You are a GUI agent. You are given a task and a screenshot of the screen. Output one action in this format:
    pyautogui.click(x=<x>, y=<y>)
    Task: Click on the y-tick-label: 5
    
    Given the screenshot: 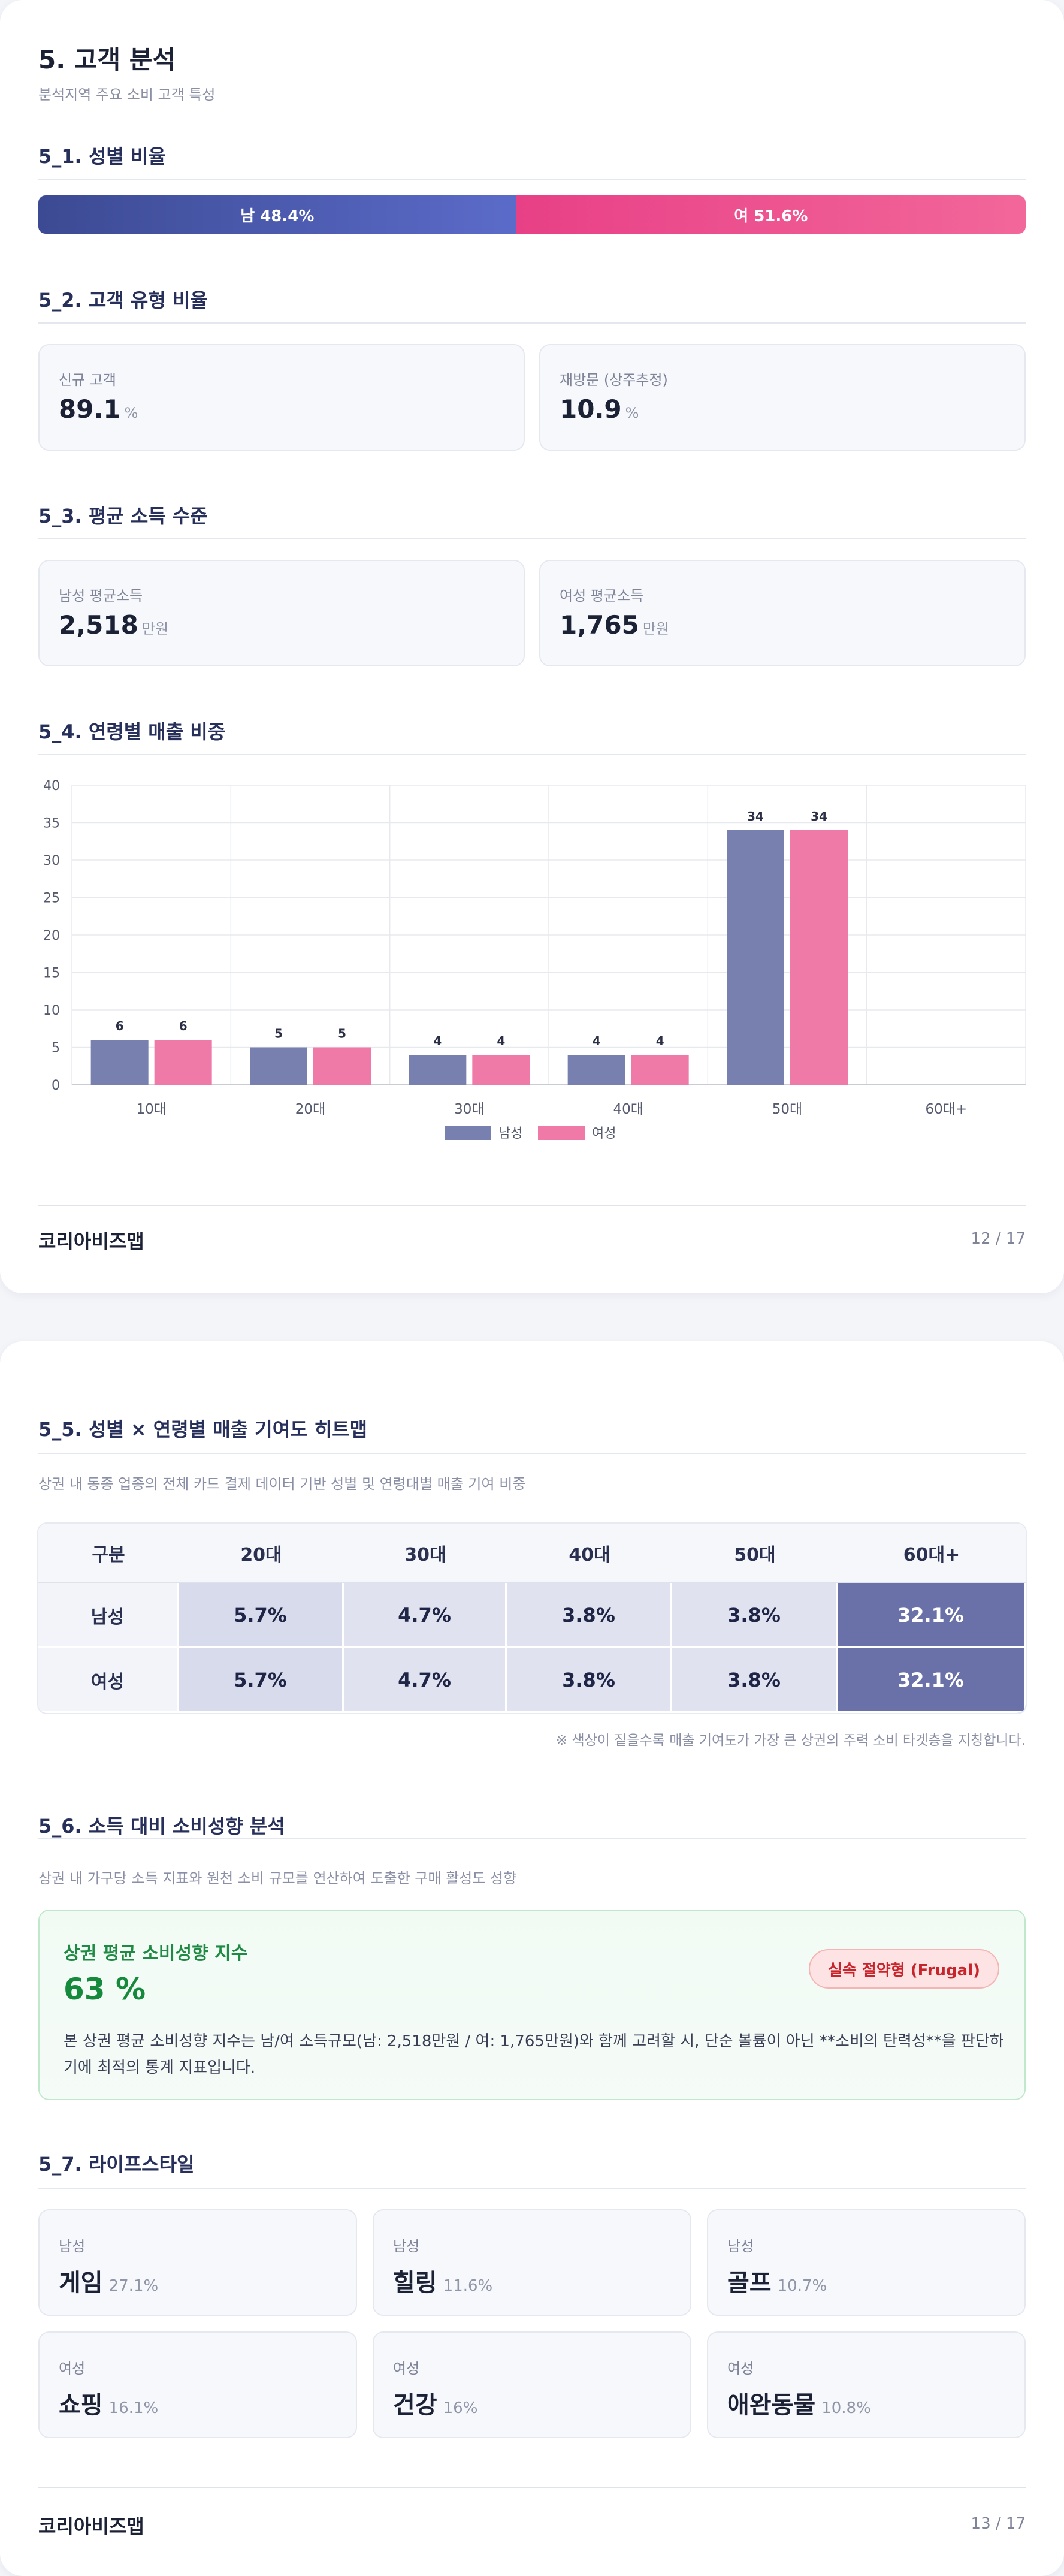 What is the action you would take?
    pyautogui.click(x=56, y=1048)
    